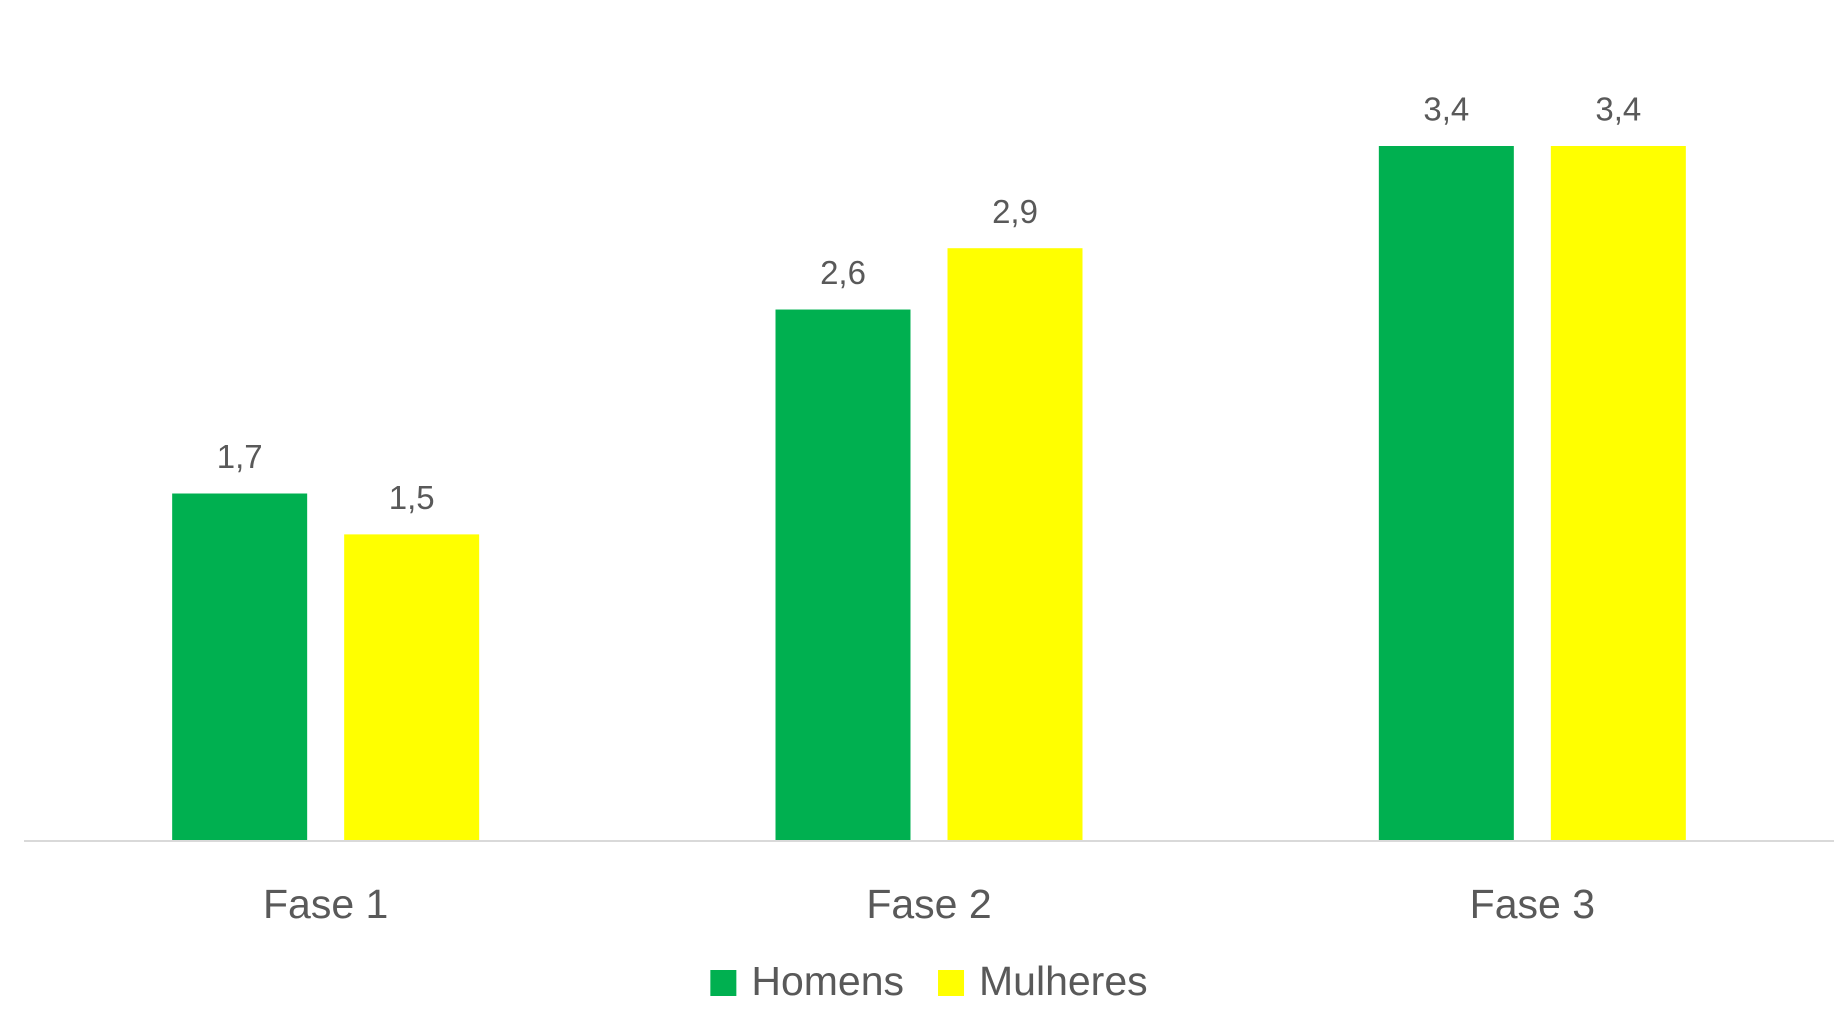  I want to click on x-tick-label: Fase 1, so click(325, 904).